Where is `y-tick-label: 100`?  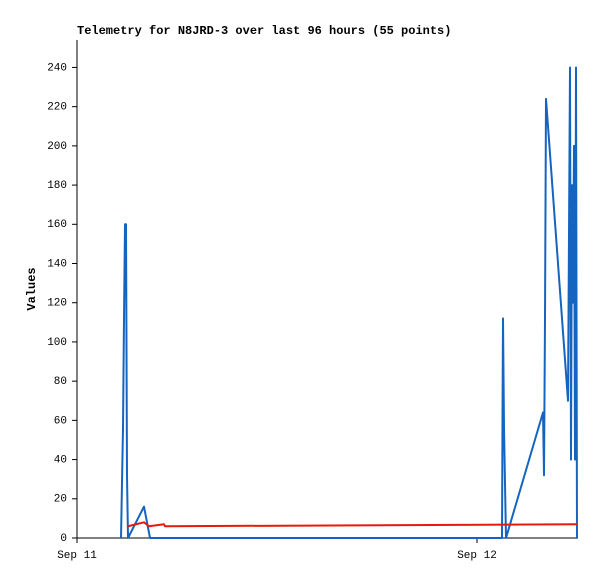
y-tick-label: 100 is located at coordinates (57, 343).